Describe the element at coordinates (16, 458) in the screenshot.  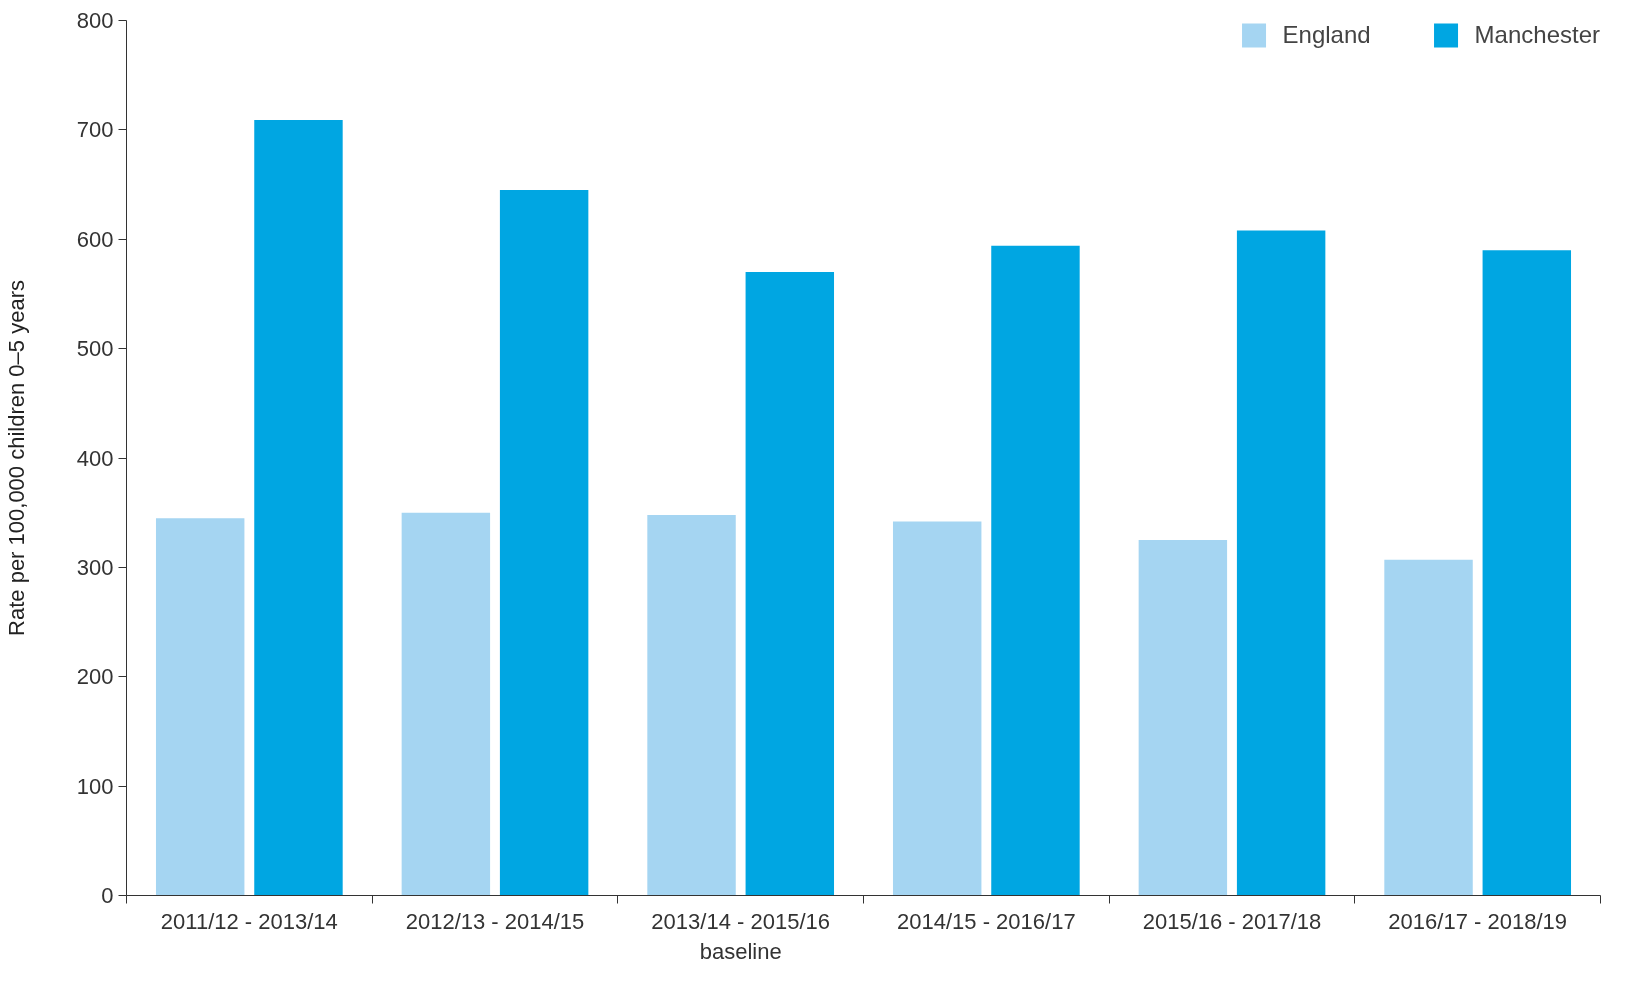
I see `y-axis-title: Rate per 100,000 children 0–5 years` at that location.